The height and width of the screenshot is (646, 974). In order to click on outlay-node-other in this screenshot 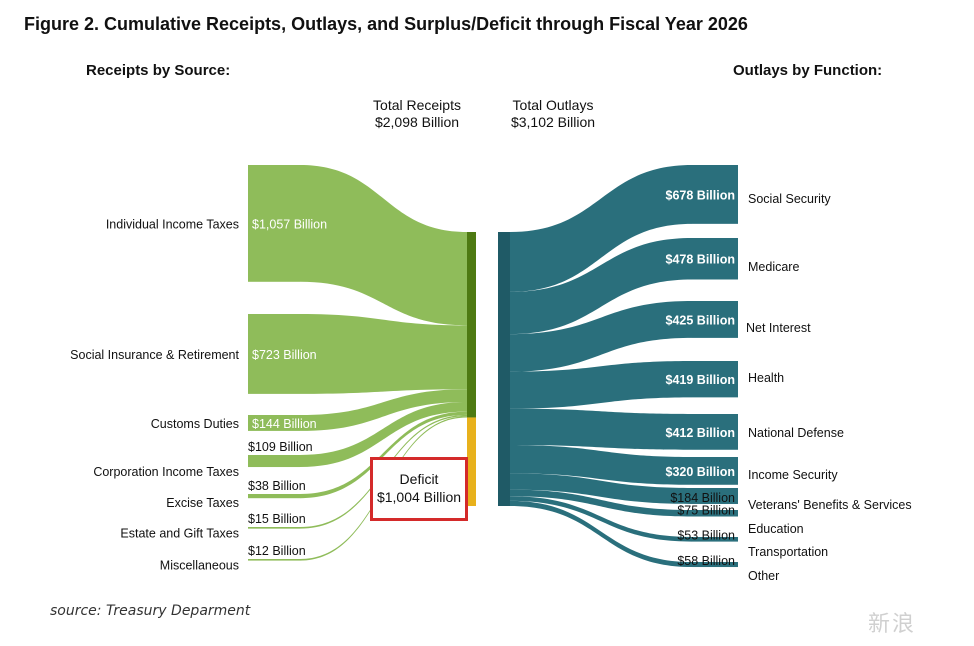, I will do `click(715, 565)`.